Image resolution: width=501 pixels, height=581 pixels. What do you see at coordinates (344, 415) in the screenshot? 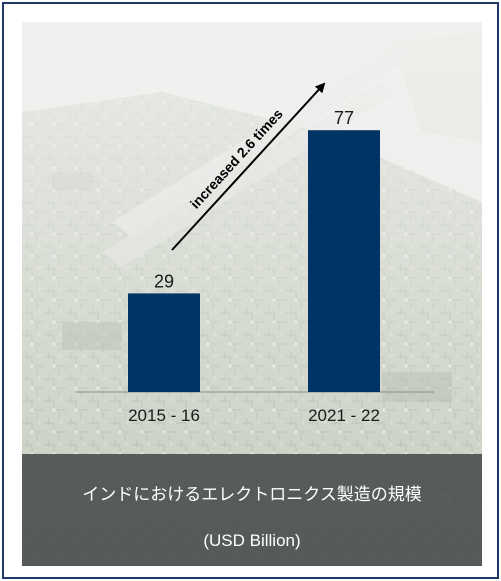
I see `category-label-2: 2021 - 22` at bounding box center [344, 415].